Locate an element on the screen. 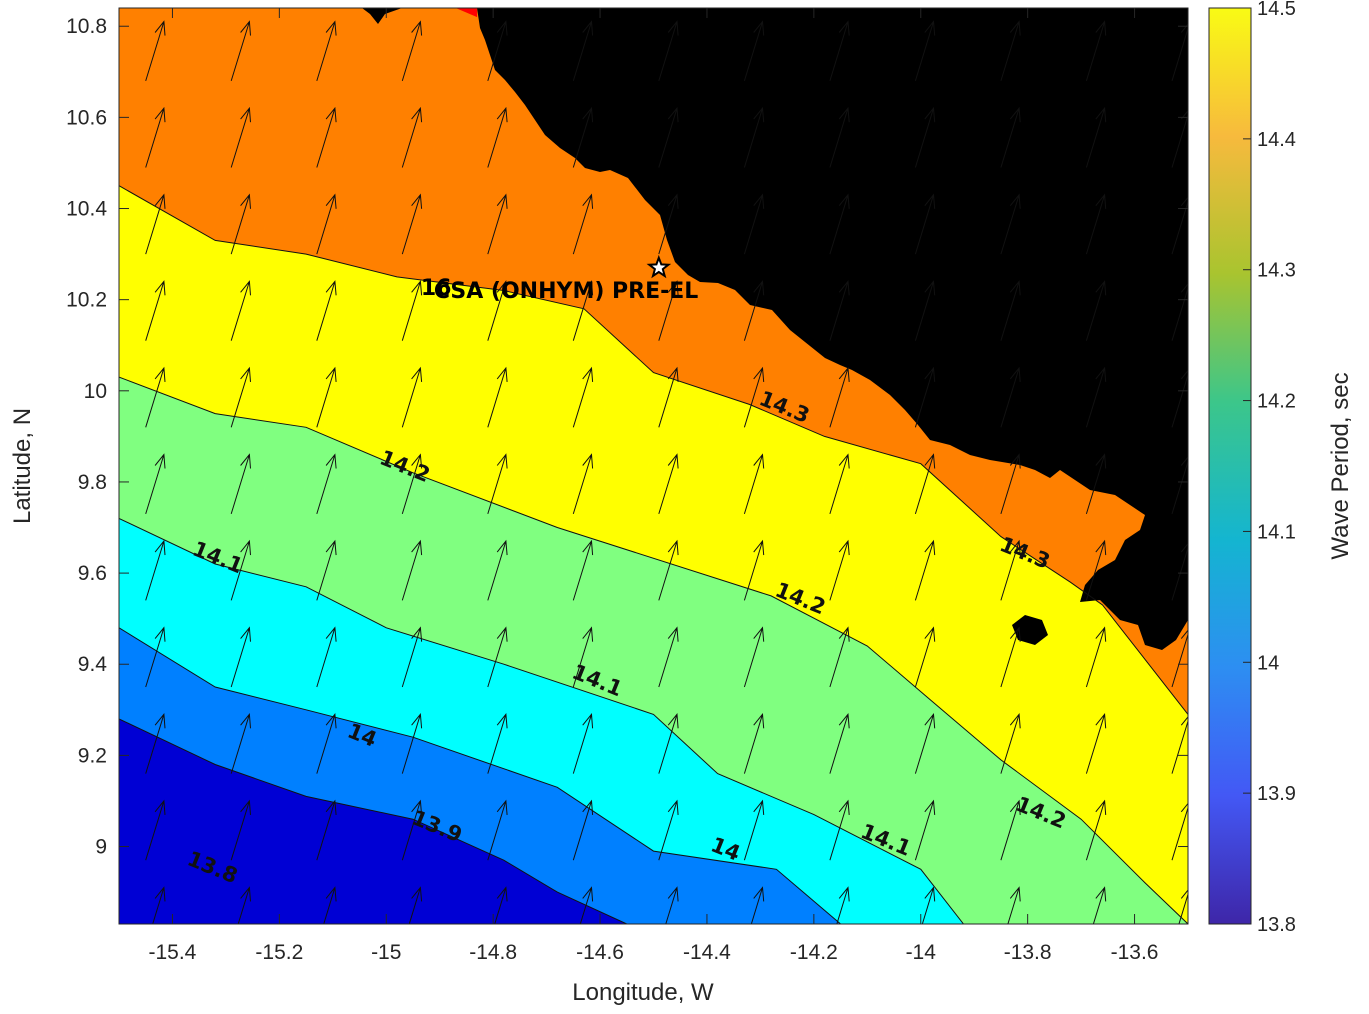 The image size is (1369, 1014). y-tick-label: 10.6 is located at coordinates (86, 117).